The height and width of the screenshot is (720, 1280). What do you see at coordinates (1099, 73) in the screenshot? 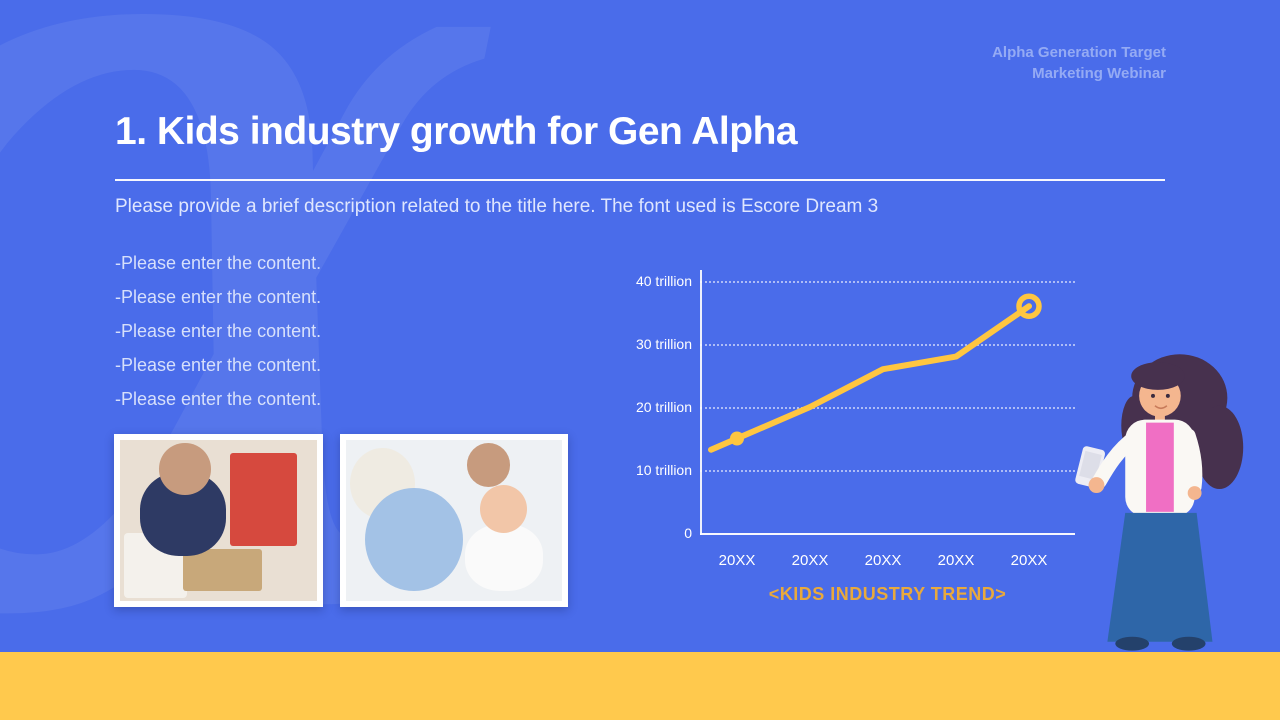
I see `webinar-label-line2: Marketing Webinar` at bounding box center [1099, 73].